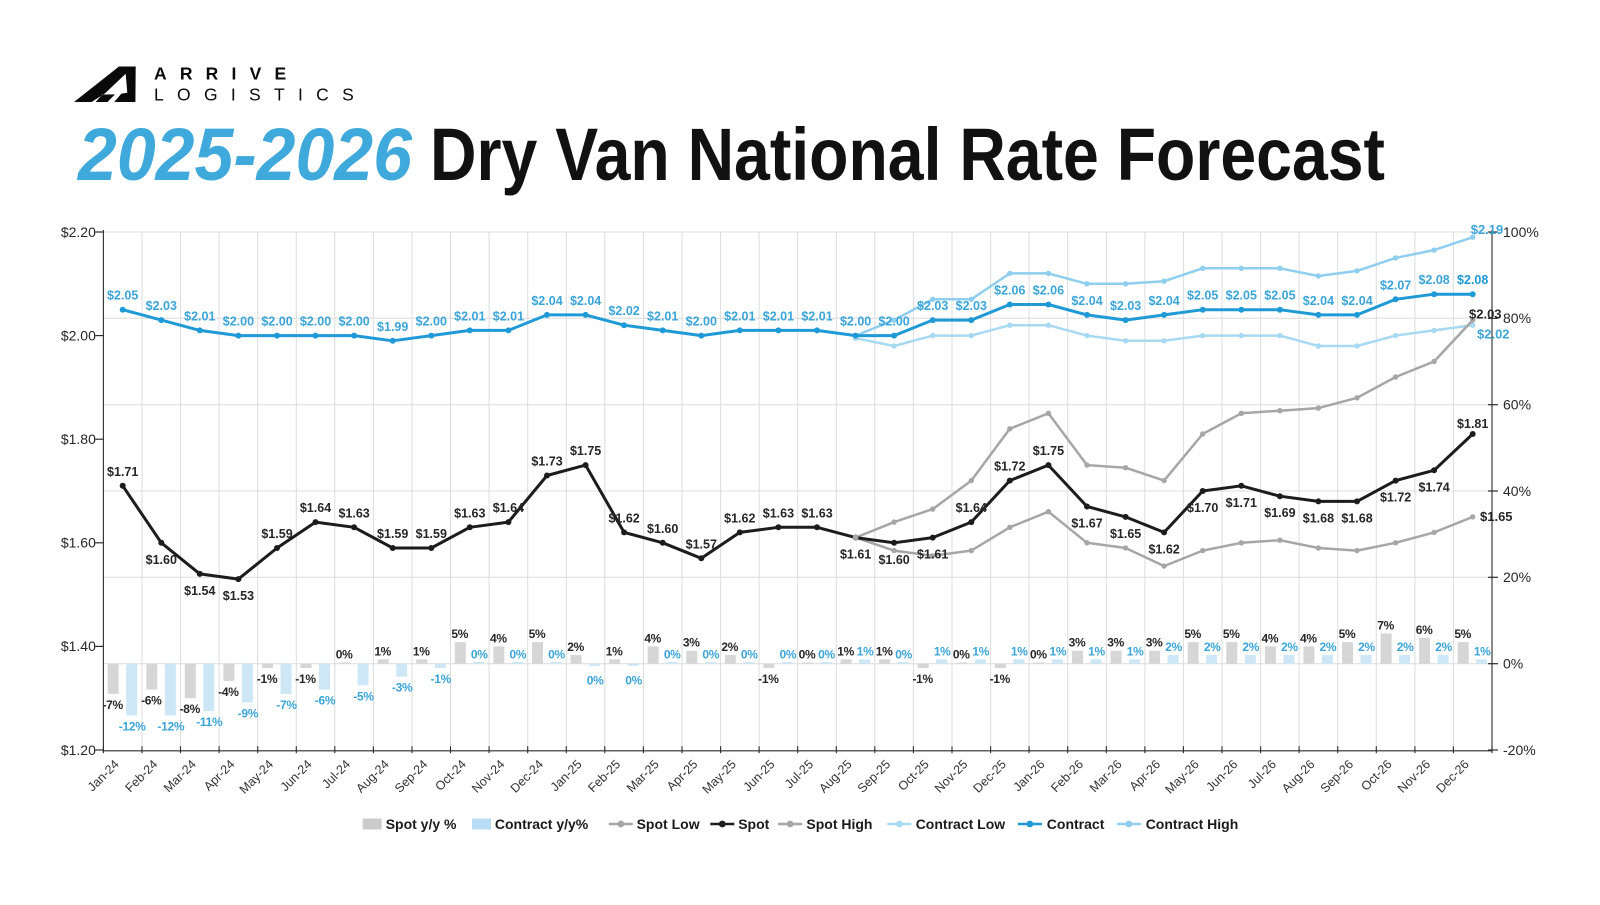  Describe the element at coordinates (1009, 467) in the screenshot. I see `svg-text: $1.72` at that location.